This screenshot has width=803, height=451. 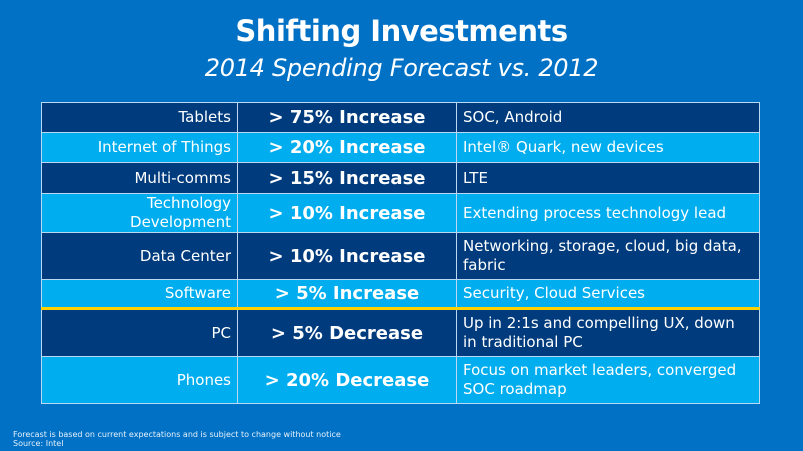 I want to click on note-cell: Intel® Quark, new devices, so click(x=608, y=147).